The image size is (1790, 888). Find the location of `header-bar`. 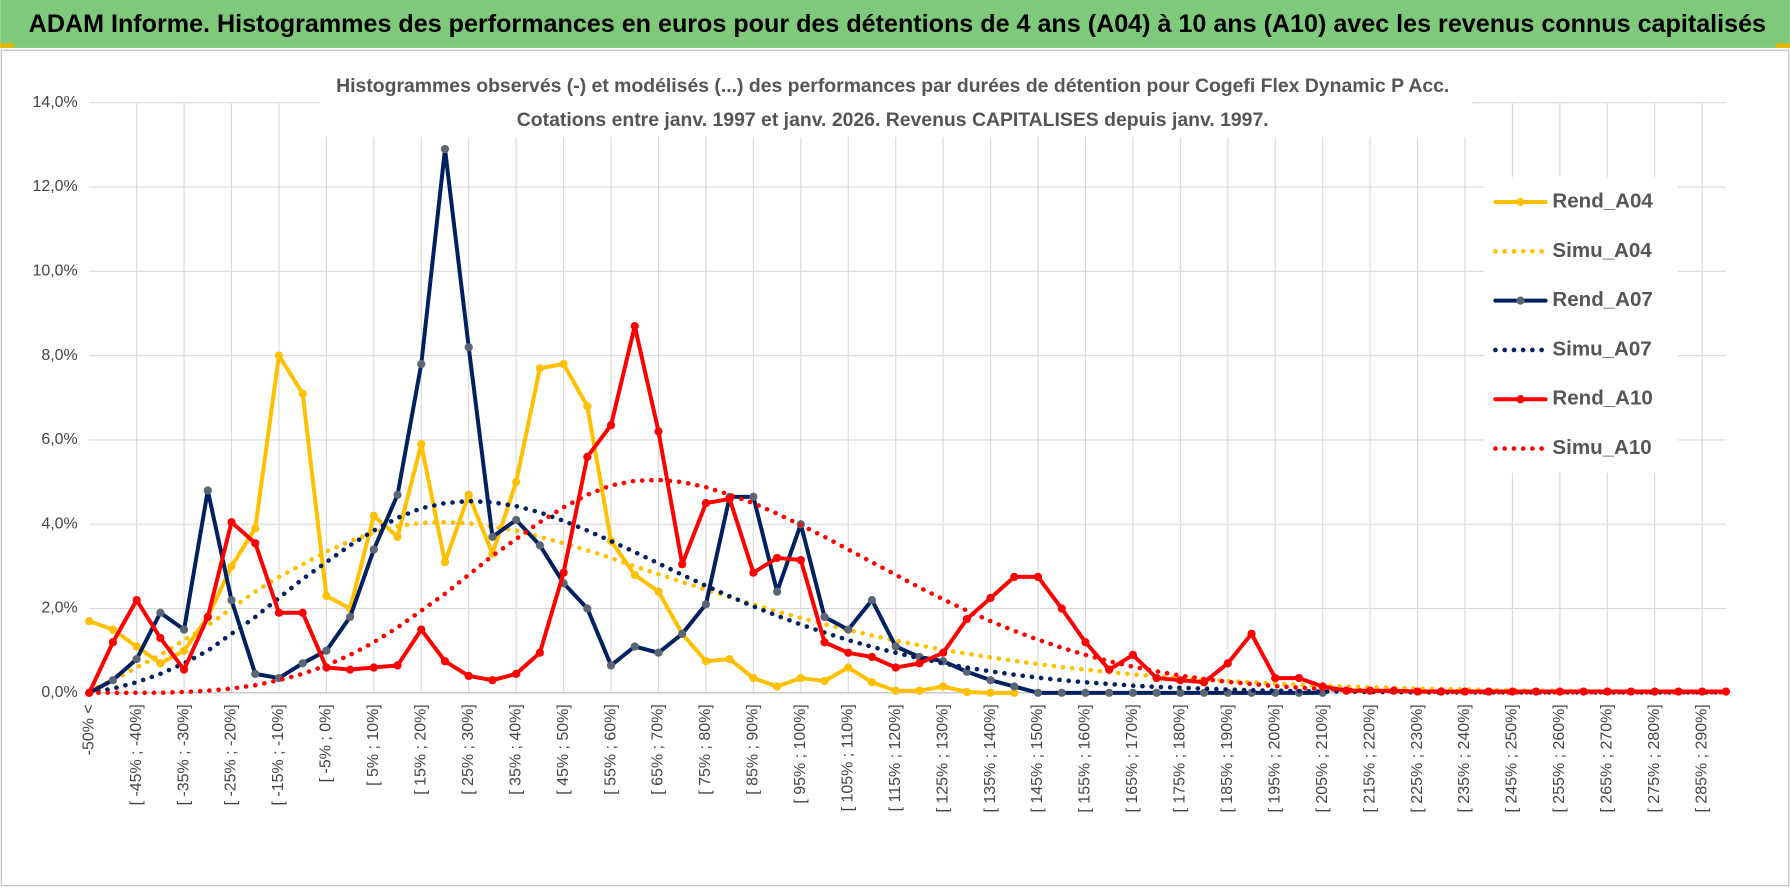

header-bar is located at coordinates (895, 24).